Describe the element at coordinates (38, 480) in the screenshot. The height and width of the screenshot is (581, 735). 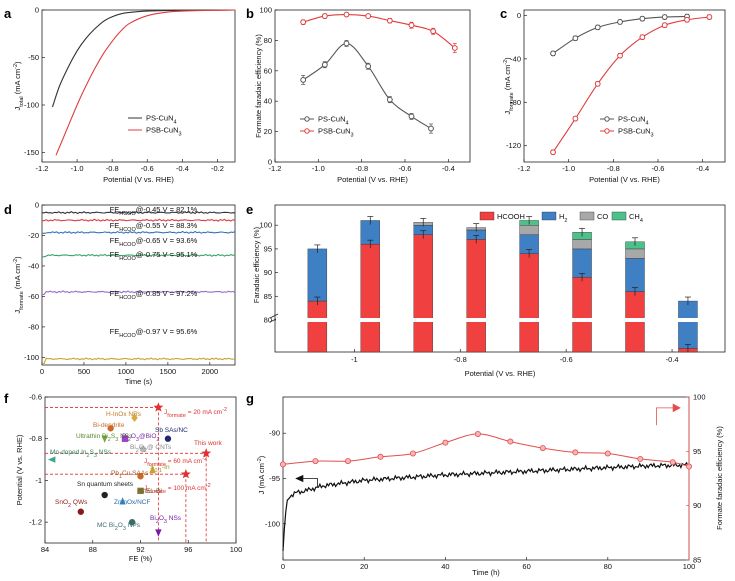
I see `panel-f-ytick-label: -1` at that location.